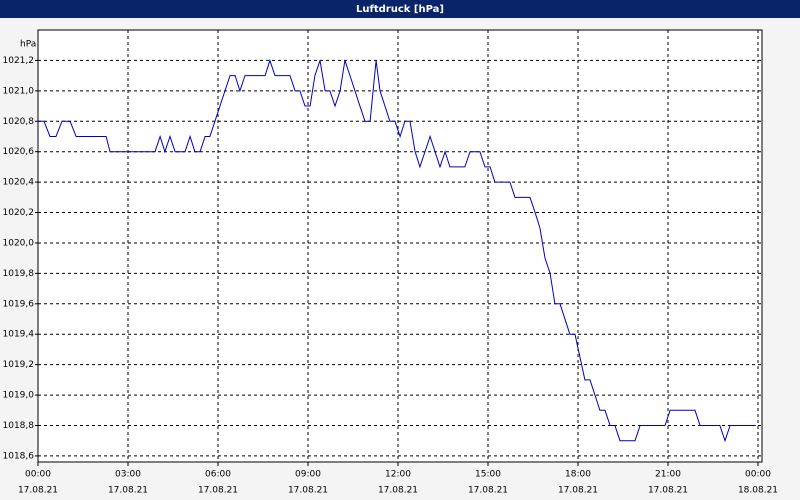 This screenshot has width=800, height=500. What do you see at coordinates (578, 475) in the screenshot?
I see `x-tick-label: 18:00` at bounding box center [578, 475].